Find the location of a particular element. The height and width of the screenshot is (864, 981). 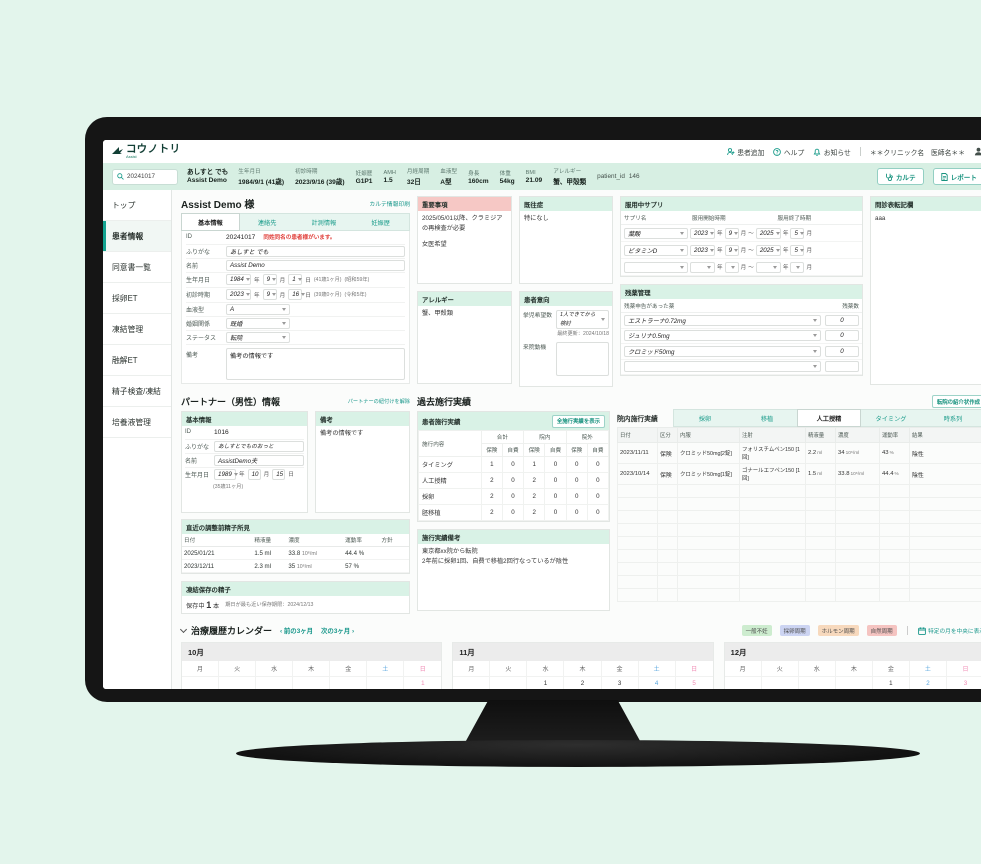

sidebar-item-freeze: 凍結管理 is located at coordinates (137, 329).